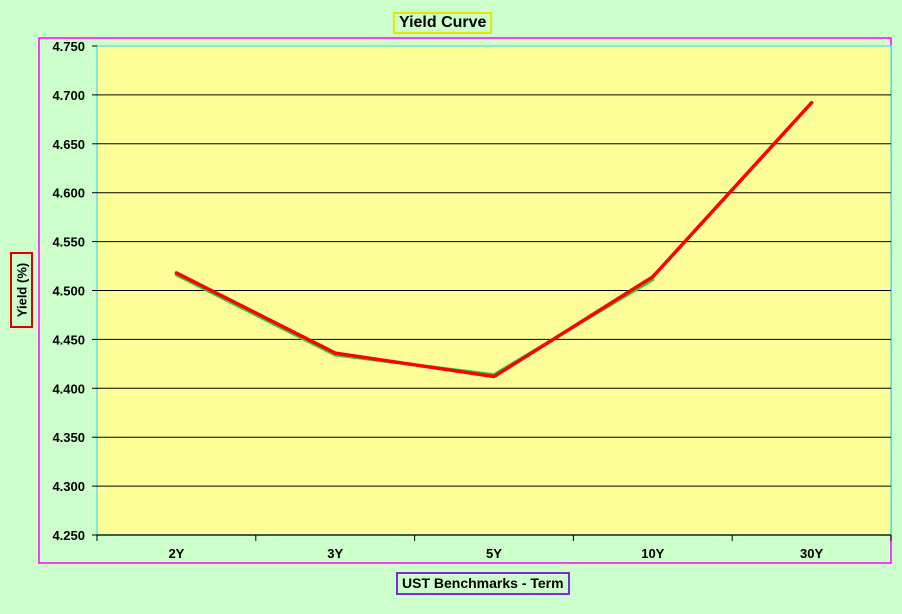  What do you see at coordinates (68, 486) in the screenshot?
I see `y-tick-label: 4.300` at bounding box center [68, 486].